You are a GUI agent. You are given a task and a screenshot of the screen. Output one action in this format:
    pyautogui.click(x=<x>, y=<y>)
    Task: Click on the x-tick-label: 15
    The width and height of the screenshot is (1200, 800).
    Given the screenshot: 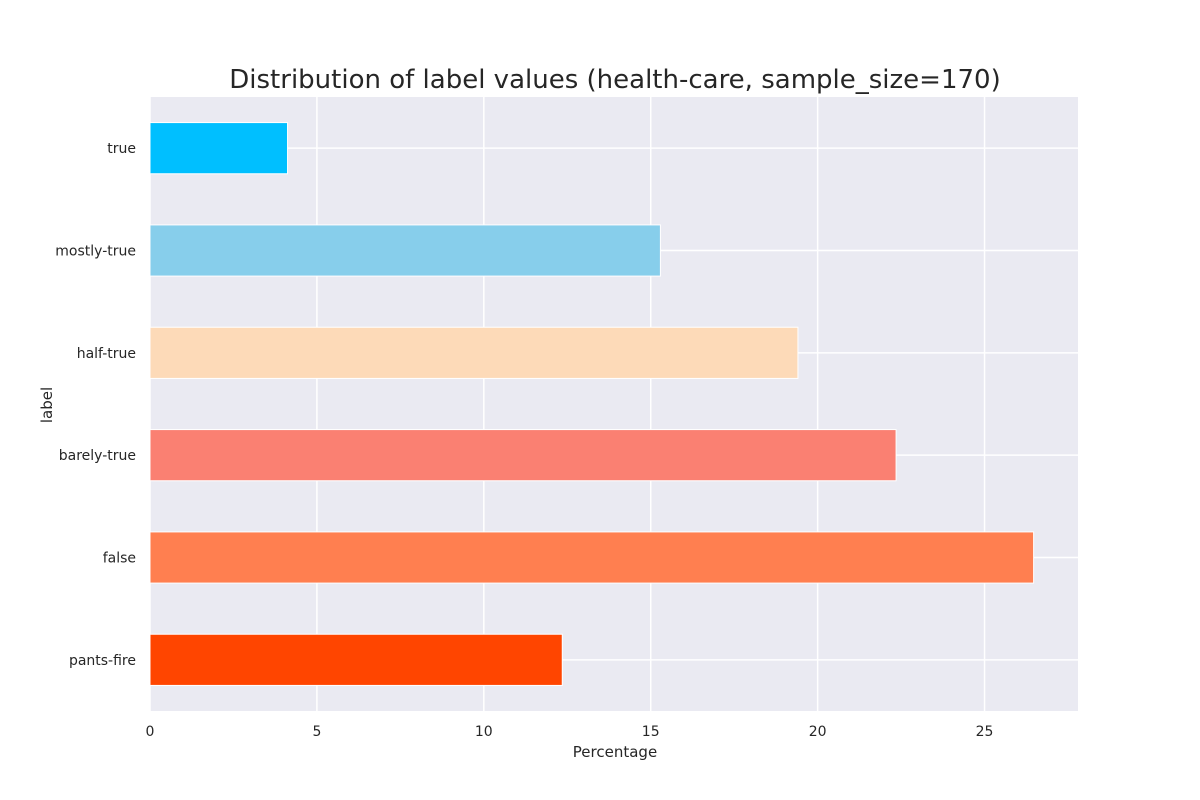 What is the action you would take?
    pyautogui.click(x=651, y=732)
    